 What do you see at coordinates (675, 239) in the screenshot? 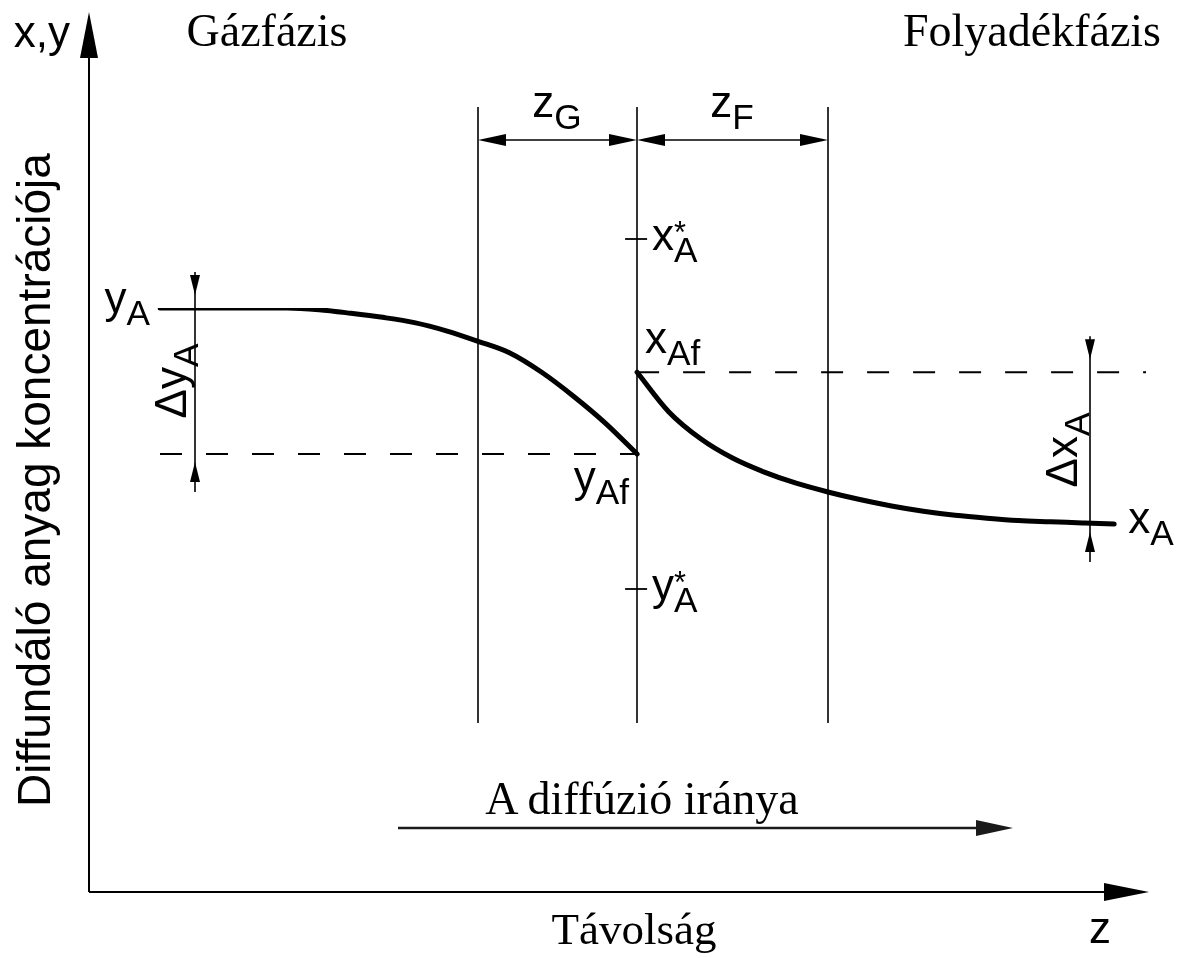
I see `text: x$_{A}$*` at bounding box center [675, 239].